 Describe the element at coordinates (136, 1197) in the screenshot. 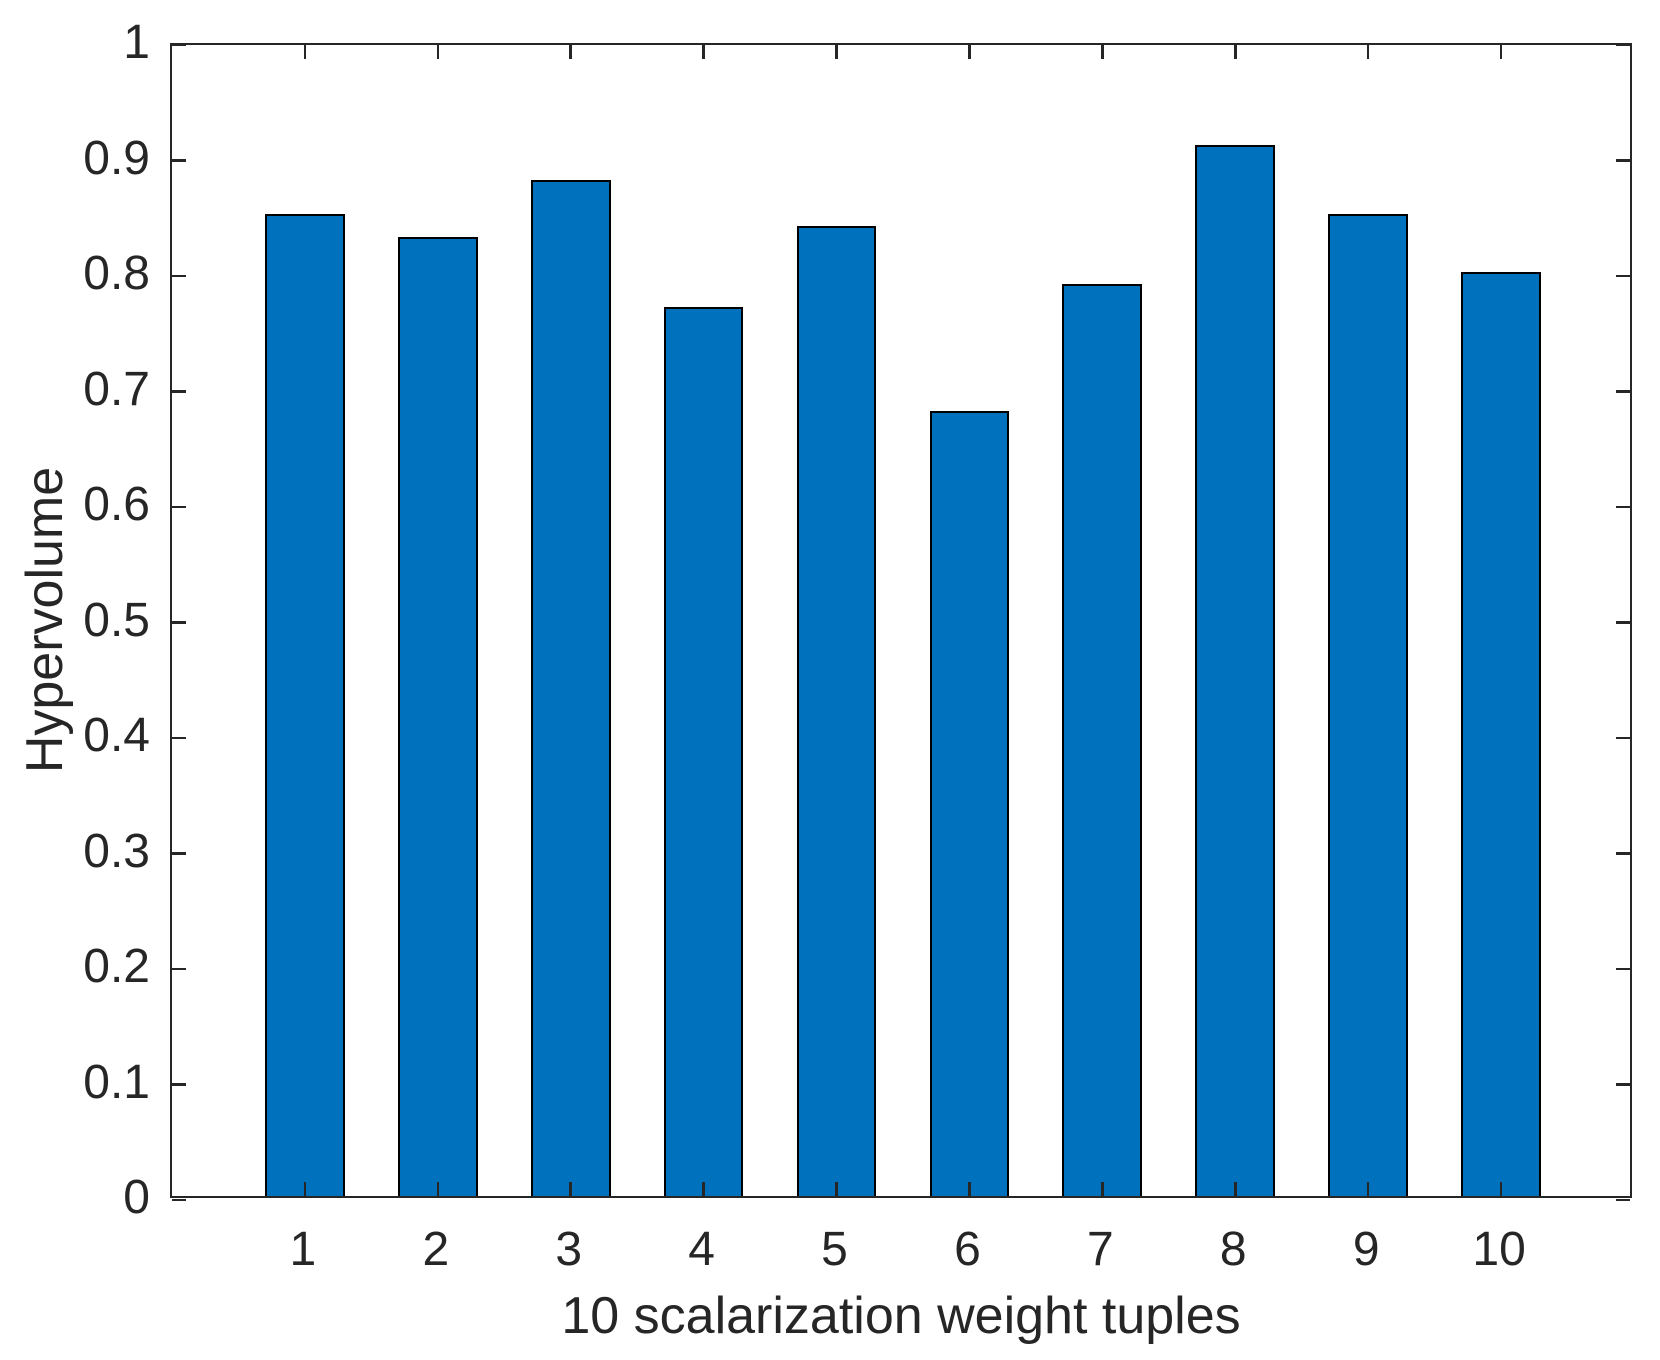

I see `y-tick-label: 0` at that location.